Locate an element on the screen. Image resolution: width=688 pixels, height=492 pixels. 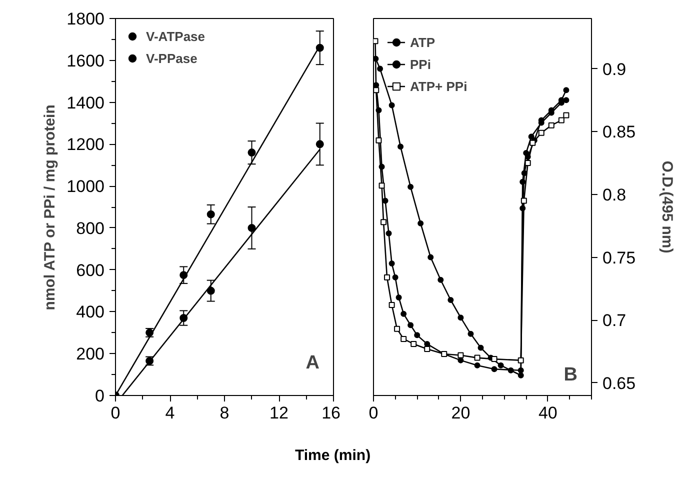
y-tick-label: 400 is located at coordinates (90, 312).